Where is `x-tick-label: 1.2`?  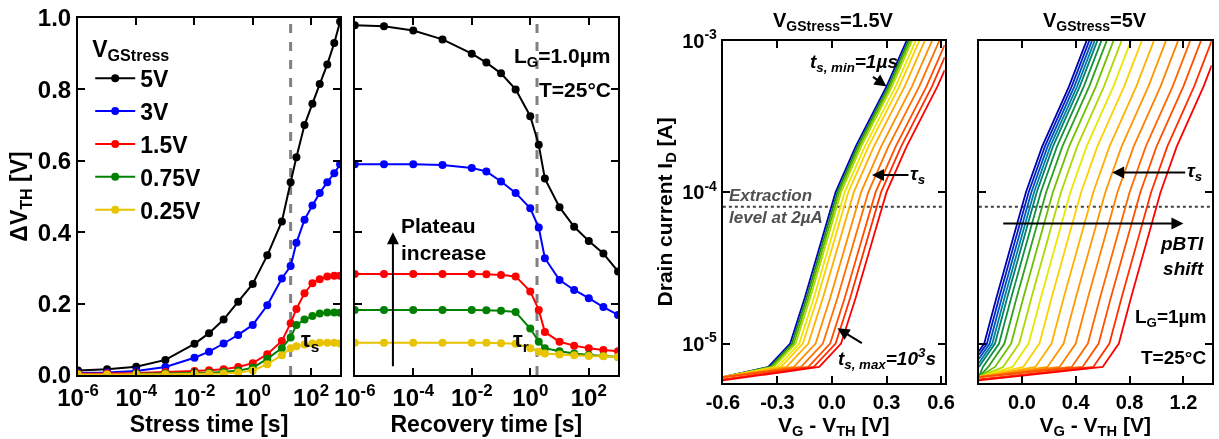
x-tick-label: 1.2 is located at coordinates (1183, 401).